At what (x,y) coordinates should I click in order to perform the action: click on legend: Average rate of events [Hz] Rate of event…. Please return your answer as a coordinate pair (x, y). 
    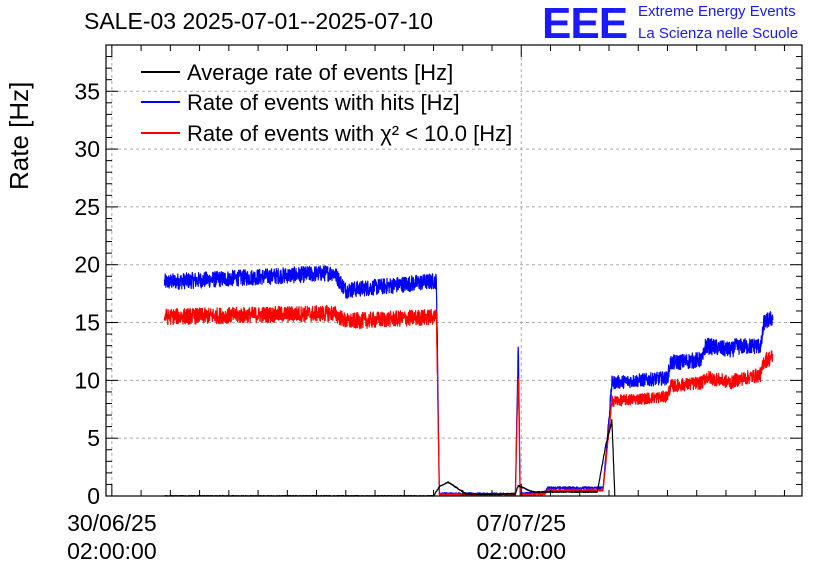
    Looking at the image, I should click on (326, 103).